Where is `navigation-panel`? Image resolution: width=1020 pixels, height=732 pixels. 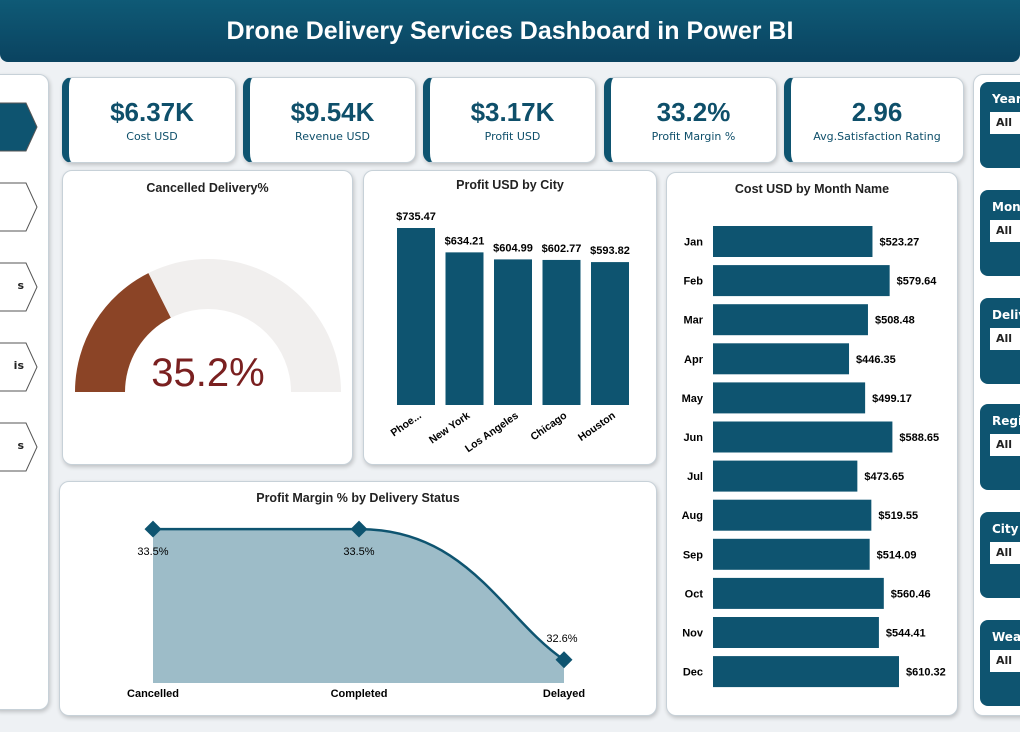 navigation-panel is located at coordinates (24, 392).